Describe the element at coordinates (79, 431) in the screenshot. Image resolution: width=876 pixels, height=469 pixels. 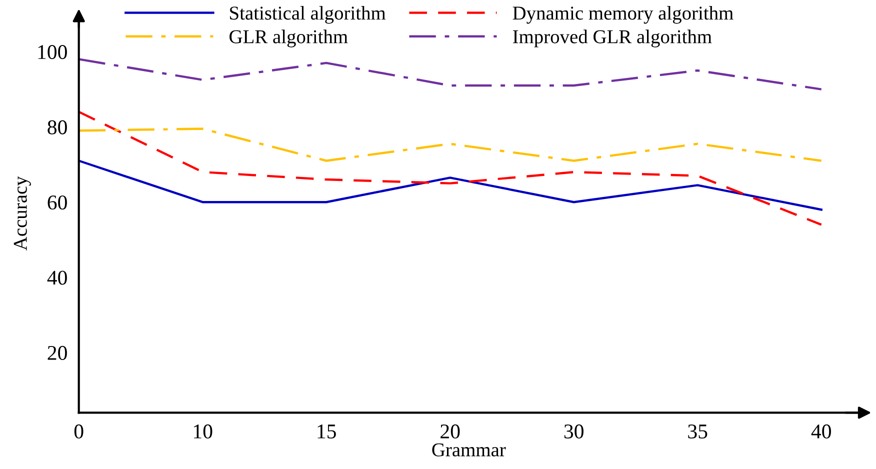
I see `x-tick-label: 0` at that location.